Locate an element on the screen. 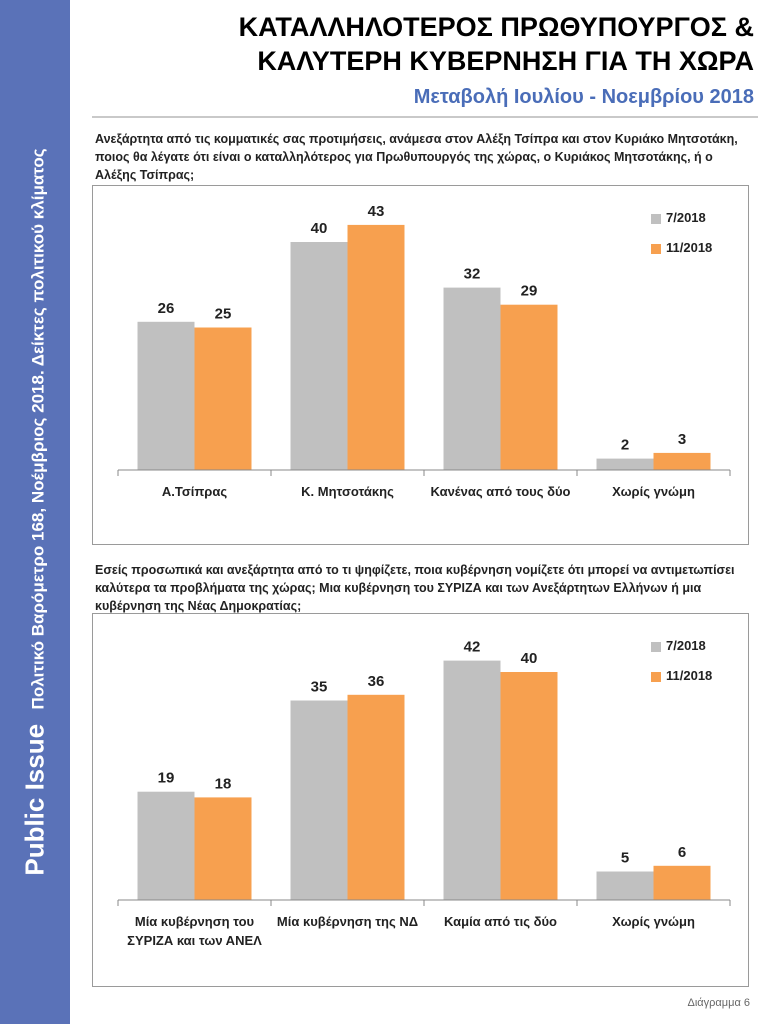  category-label: Κανένας από τους δύο is located at coordinates (500, 491).